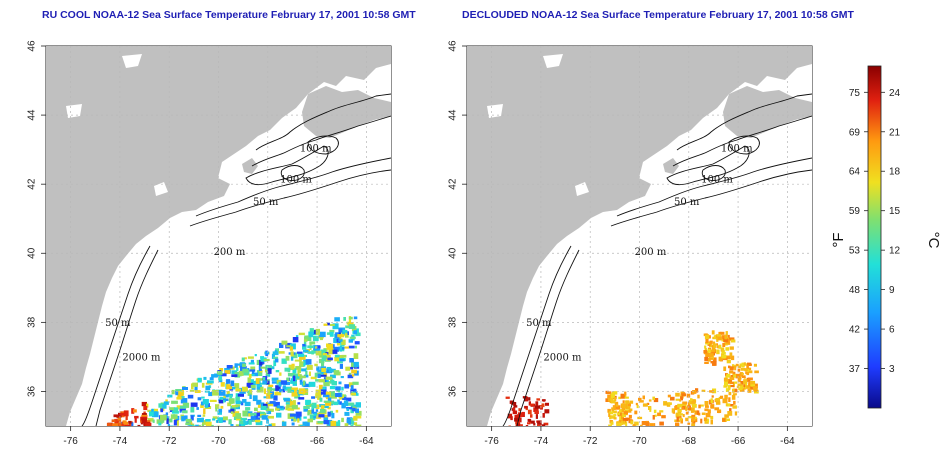 The image size is (950, 475). Describe the element at coordinates (495, 111) in the screenshot. I see `lake` at that location.